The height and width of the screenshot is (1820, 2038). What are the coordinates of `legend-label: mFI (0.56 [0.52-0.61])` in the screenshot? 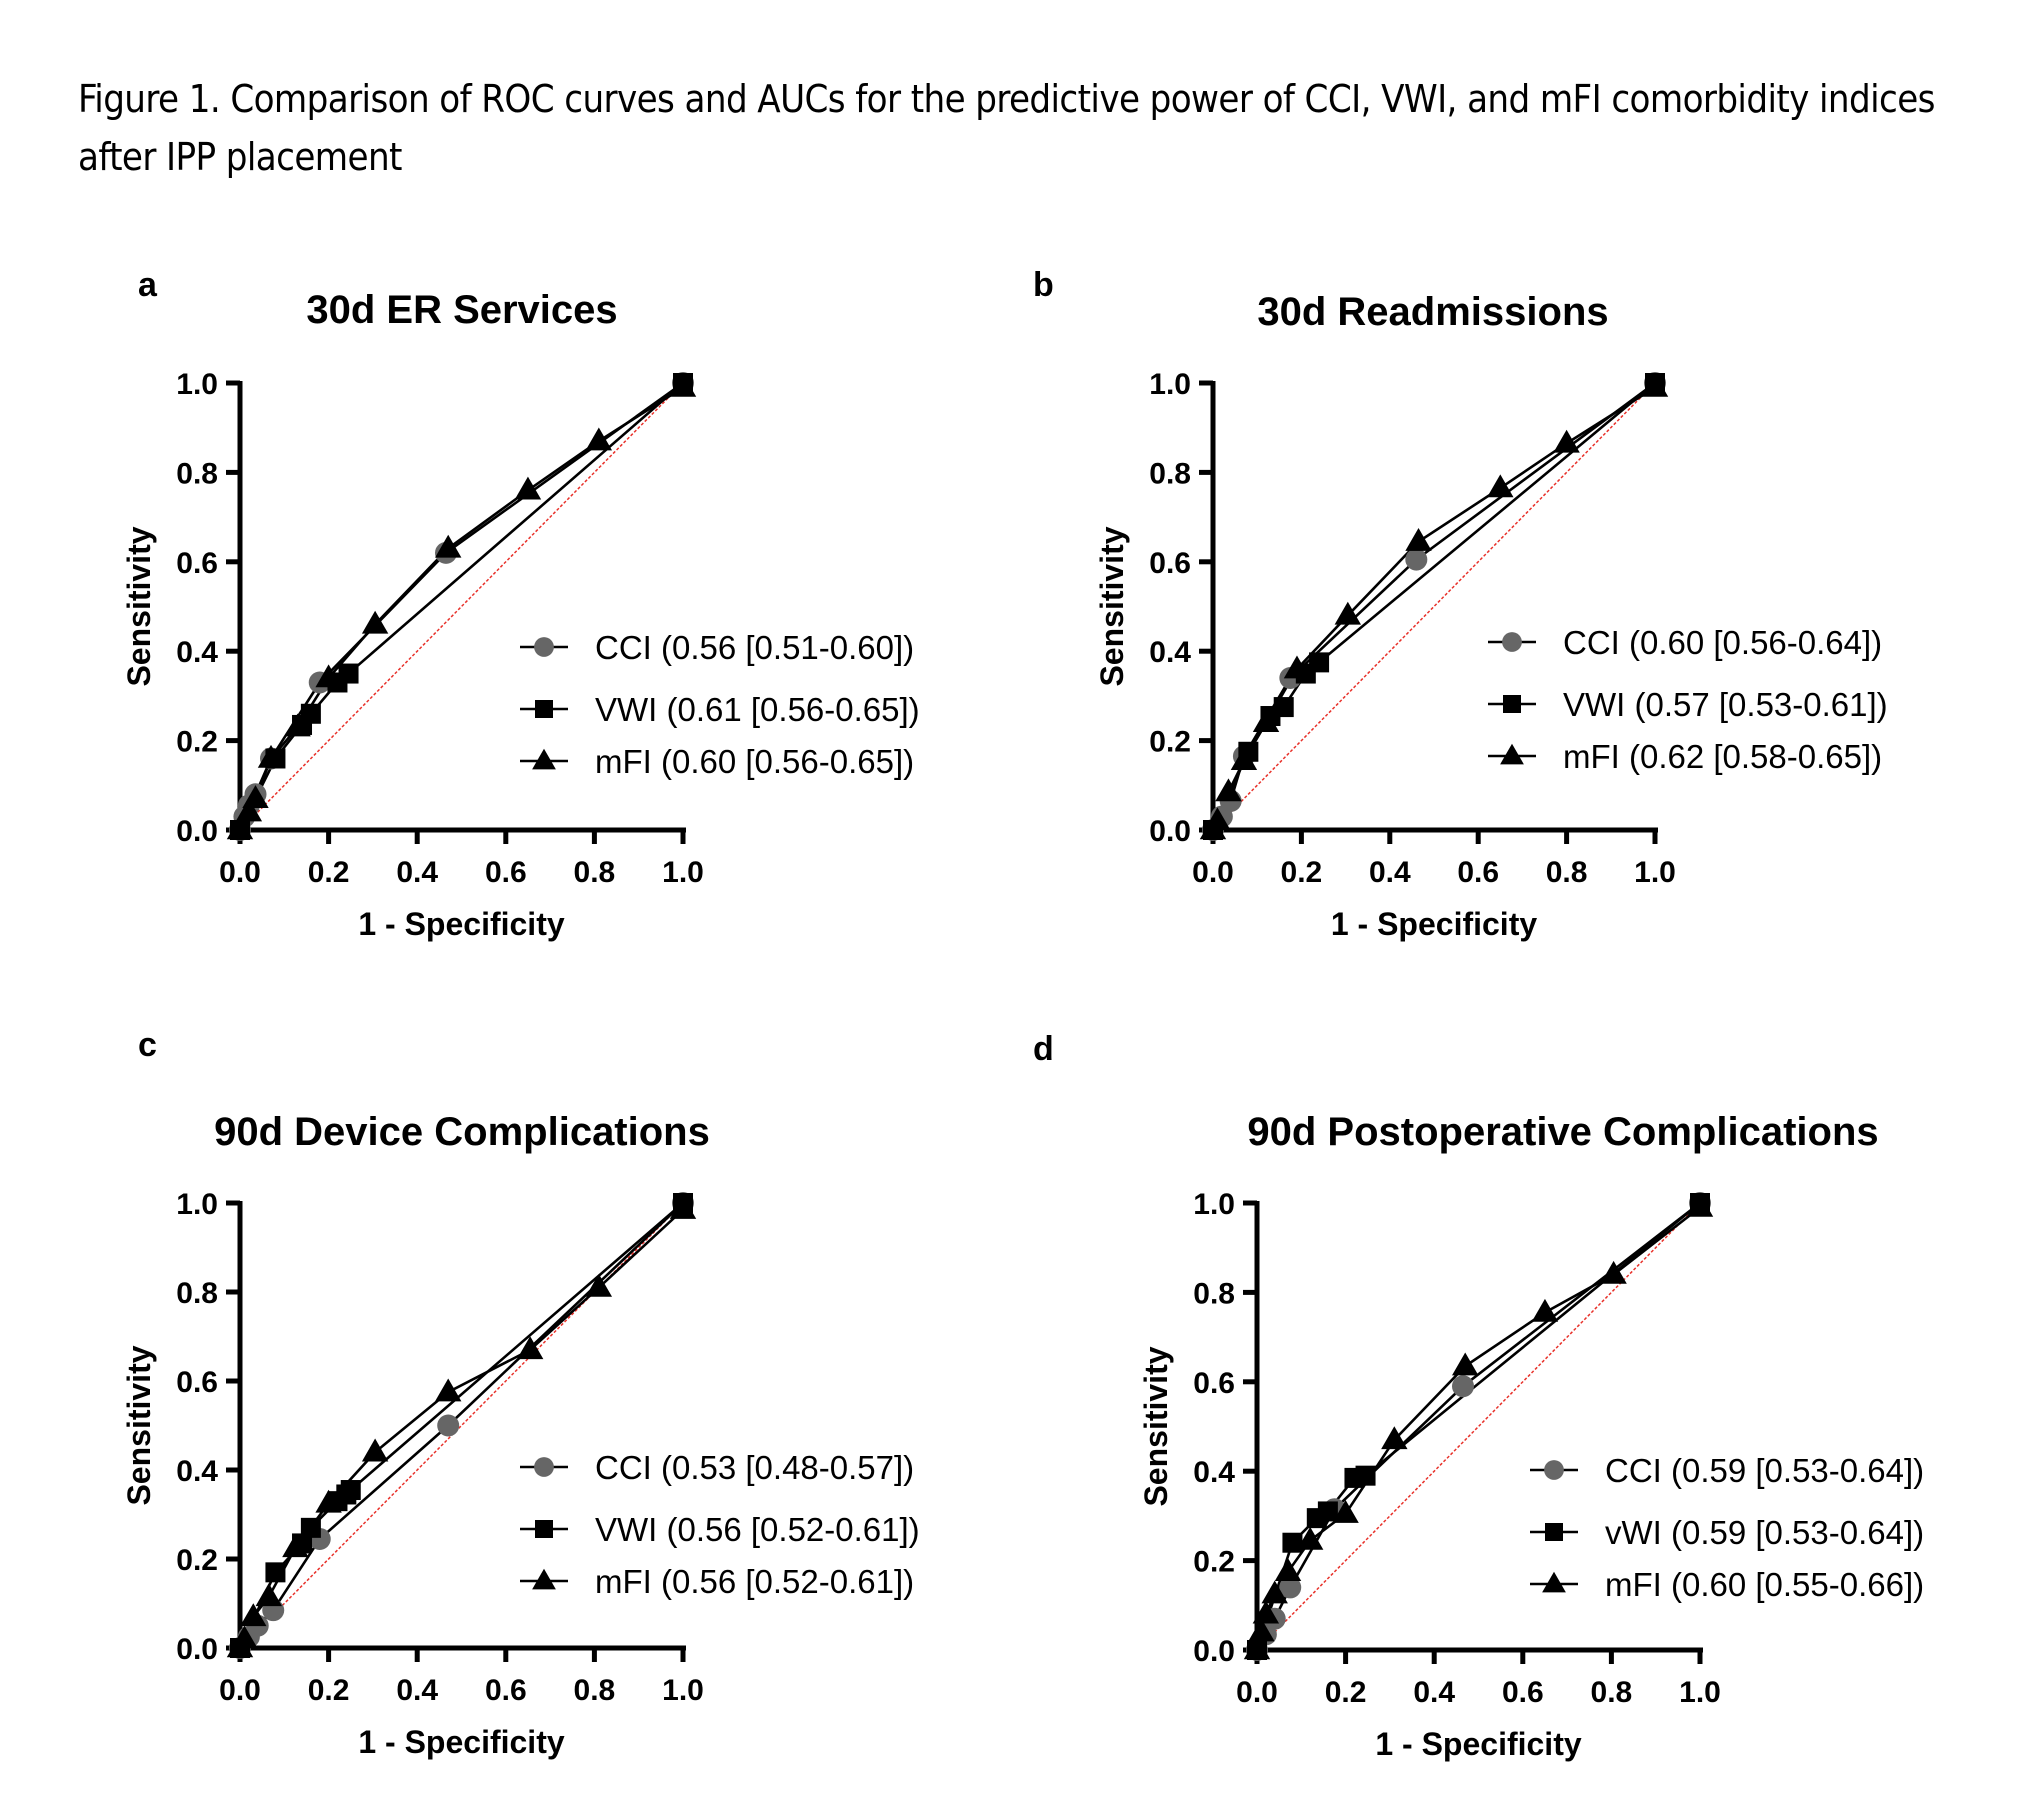 It's located at (754, 1581).